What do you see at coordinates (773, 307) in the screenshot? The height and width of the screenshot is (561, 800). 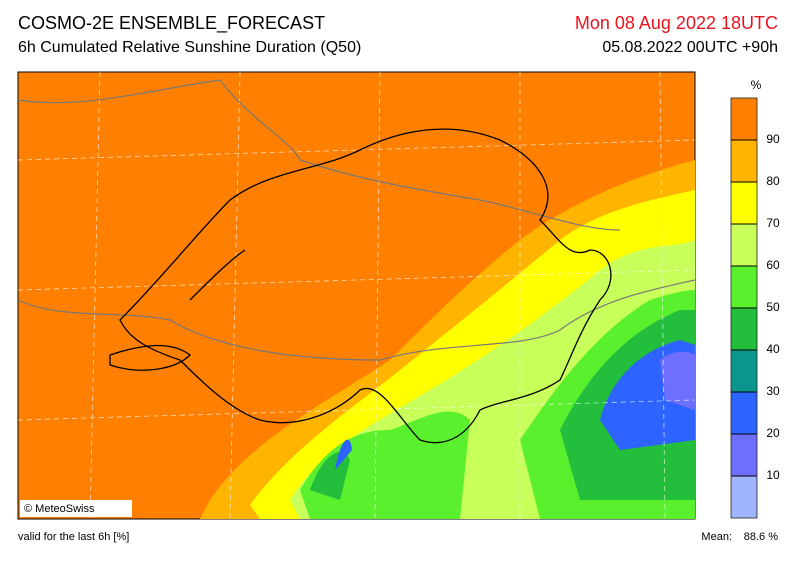 I see `colorbar-tick-label: 50` at bounding box center [773, 307].